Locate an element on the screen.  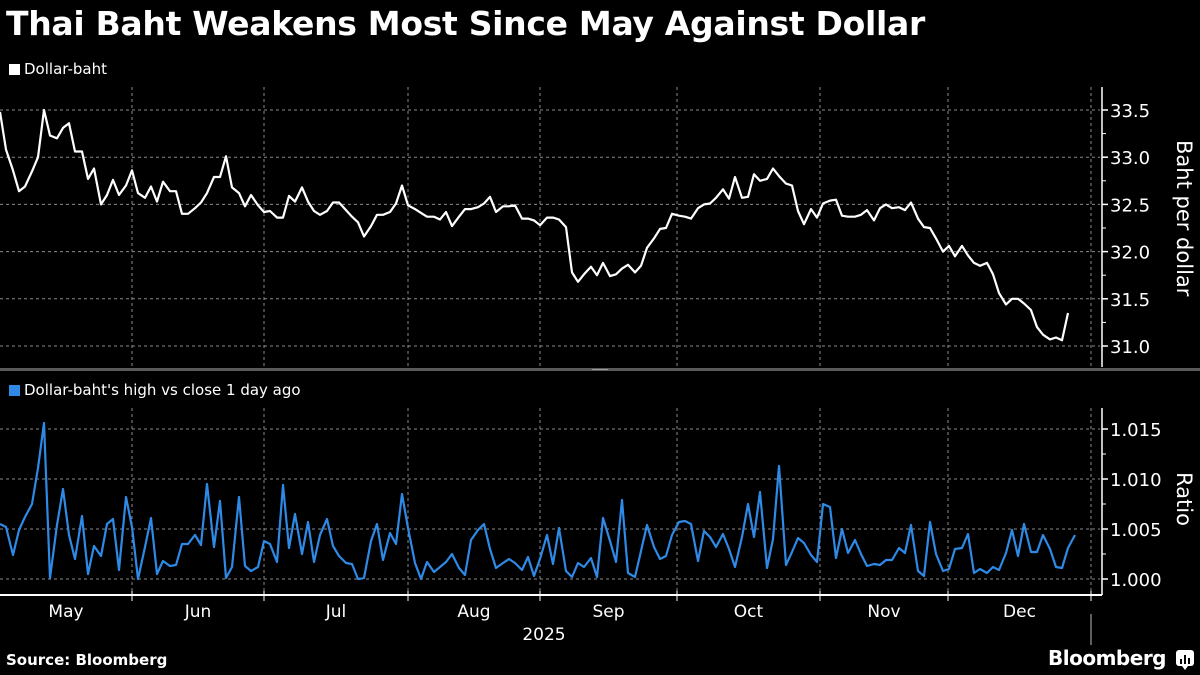
top-y-tick-label: 31.0 is located at coordinates (1130, 347).